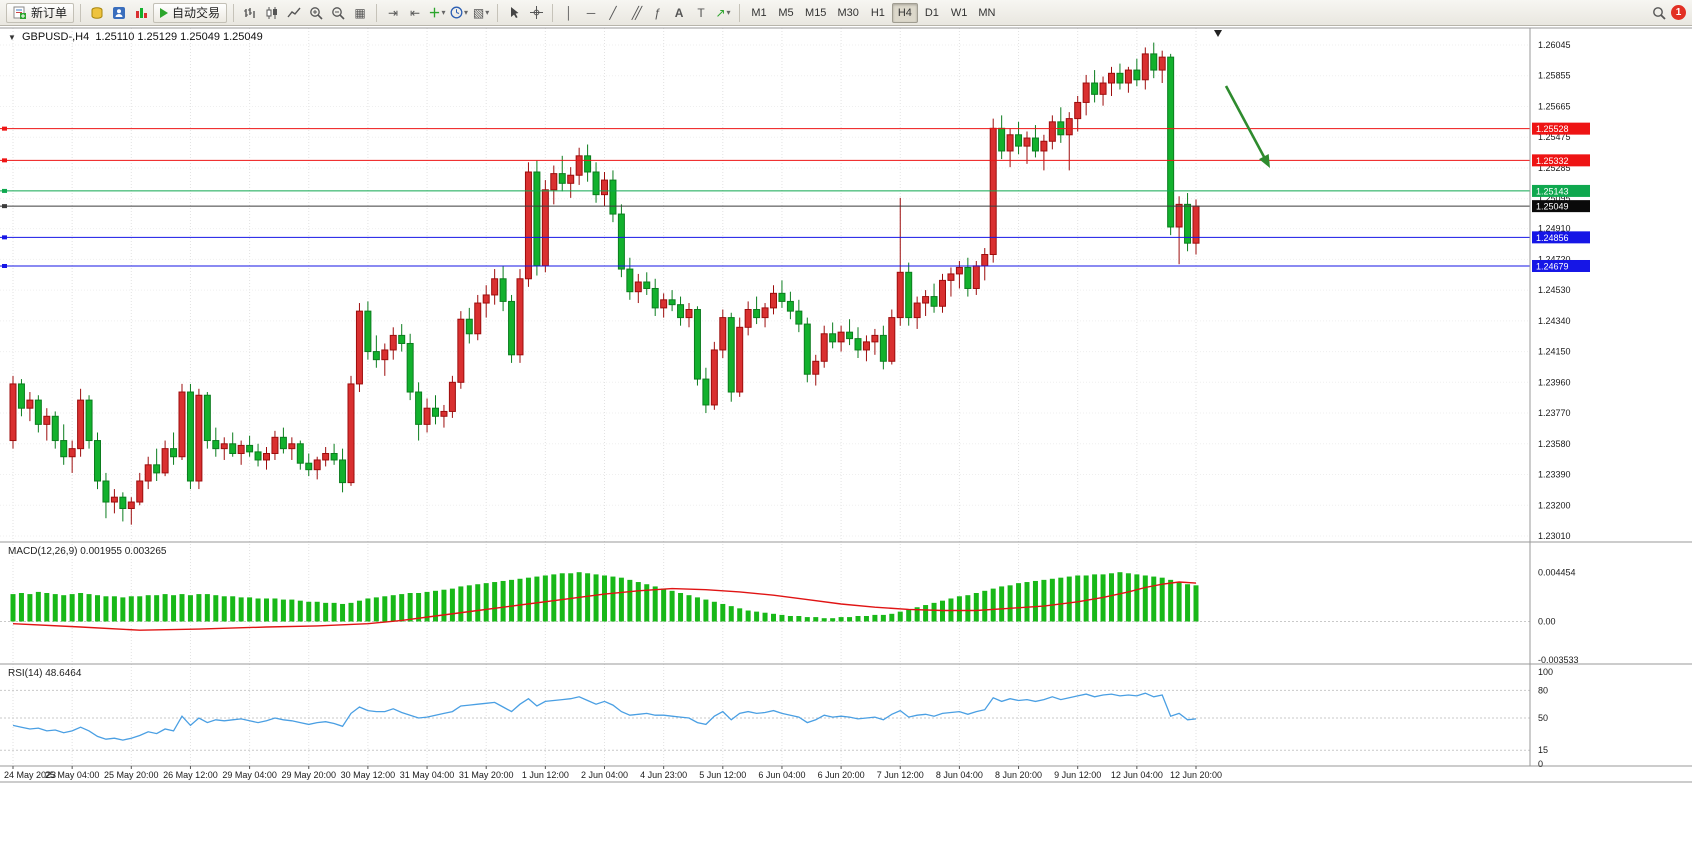 The image size is (1692, 842). I want to click on zoom-out-icon, so click(338, 13).